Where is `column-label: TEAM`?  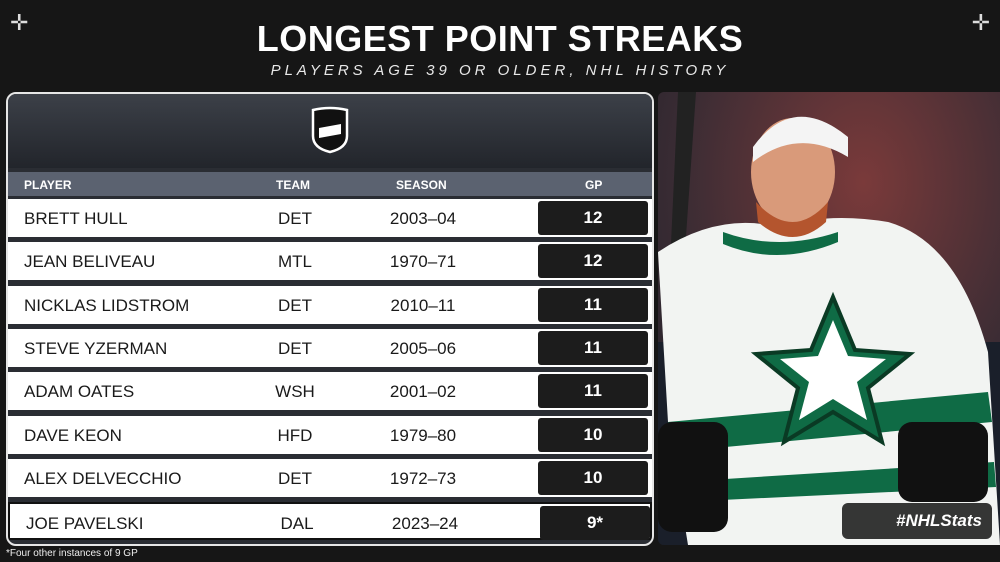
column-label: TEAM is located at coordinates (293, 185).